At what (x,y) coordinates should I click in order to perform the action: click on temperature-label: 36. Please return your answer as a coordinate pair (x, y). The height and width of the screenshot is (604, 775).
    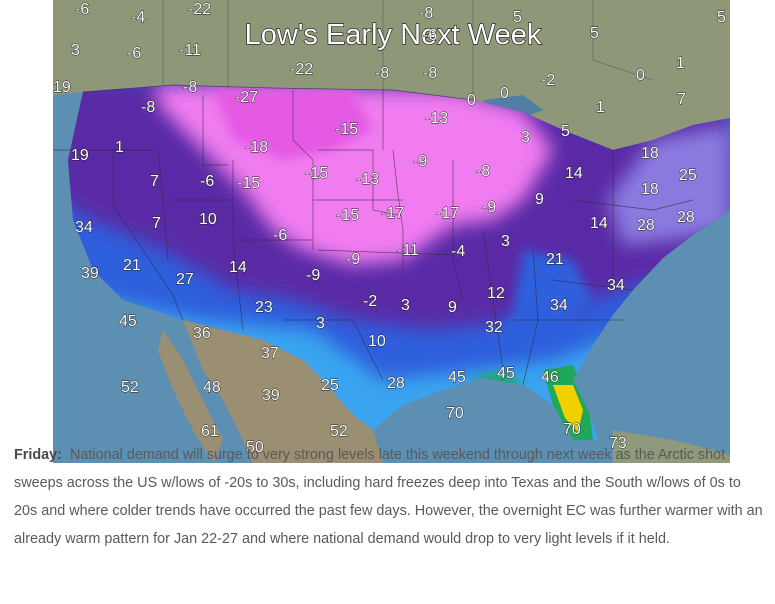
    Looking at the image, I should click on (202, 333).